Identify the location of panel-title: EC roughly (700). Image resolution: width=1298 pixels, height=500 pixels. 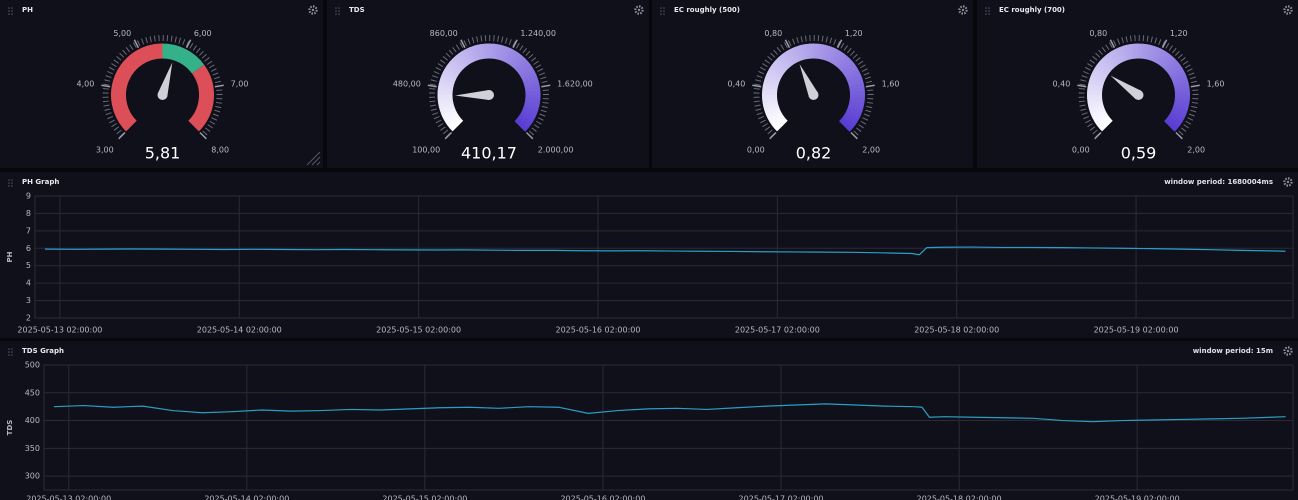
(1032, 10).